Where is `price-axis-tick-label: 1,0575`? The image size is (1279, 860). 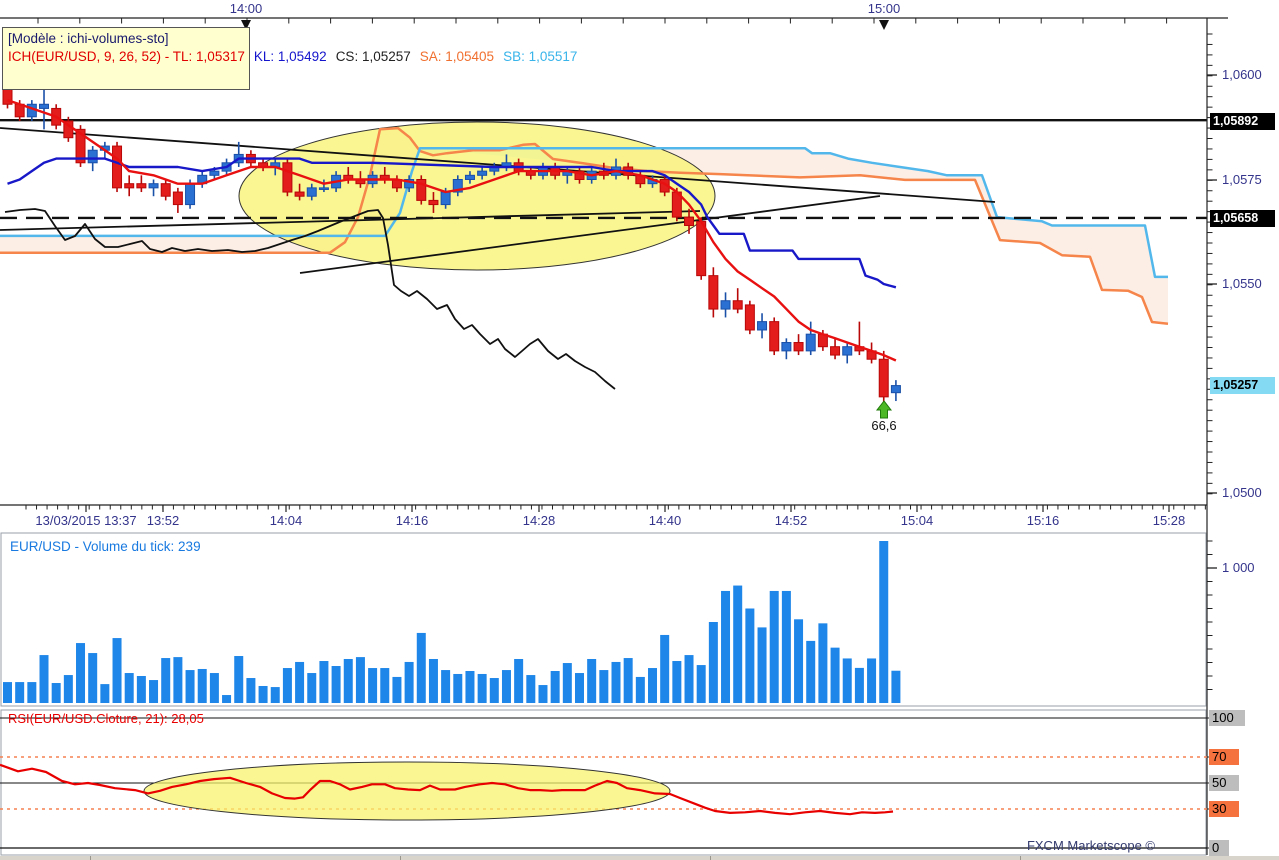 price-axis-tick-label: 1,0575 is located at coordinates (1242, 179).